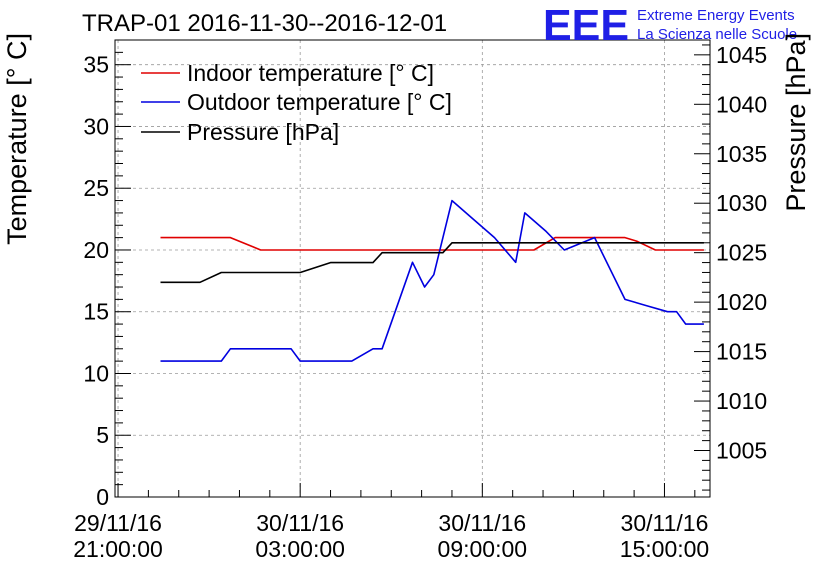 The height and width of the screenshot is (572, 836). I want to click on y2-tick-label: 1045, so click(741, 55).